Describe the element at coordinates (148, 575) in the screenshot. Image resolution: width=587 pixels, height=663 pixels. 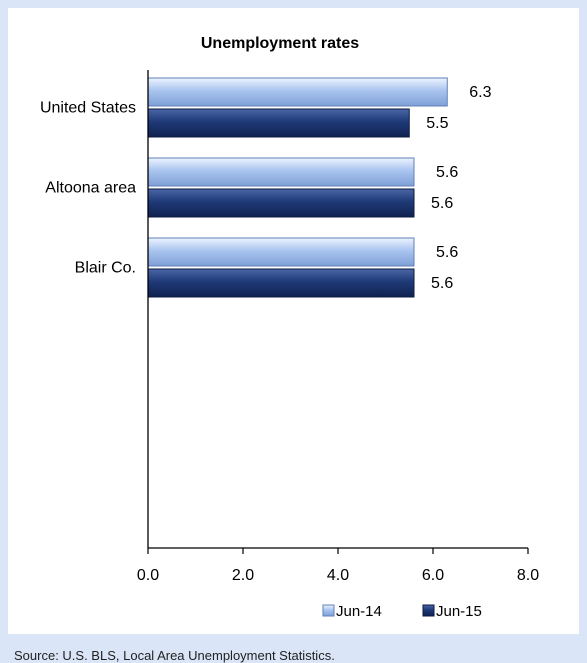
I see `x-tick-label: 0.0` at that location.